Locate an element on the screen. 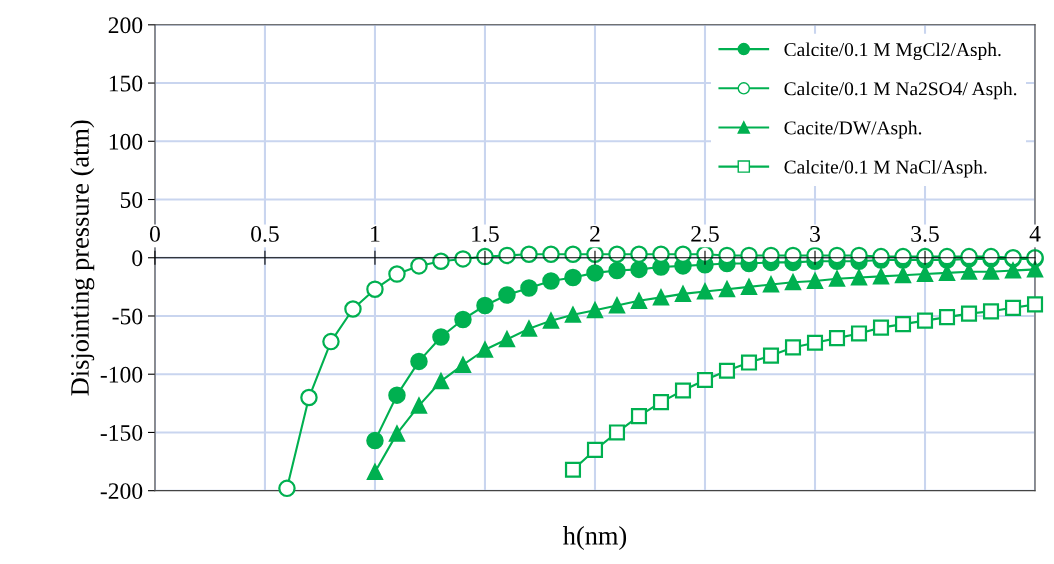 The width and height of the screenshot is (1054, 564). x-tick-label: 0 is located at coordinates (154, 233).